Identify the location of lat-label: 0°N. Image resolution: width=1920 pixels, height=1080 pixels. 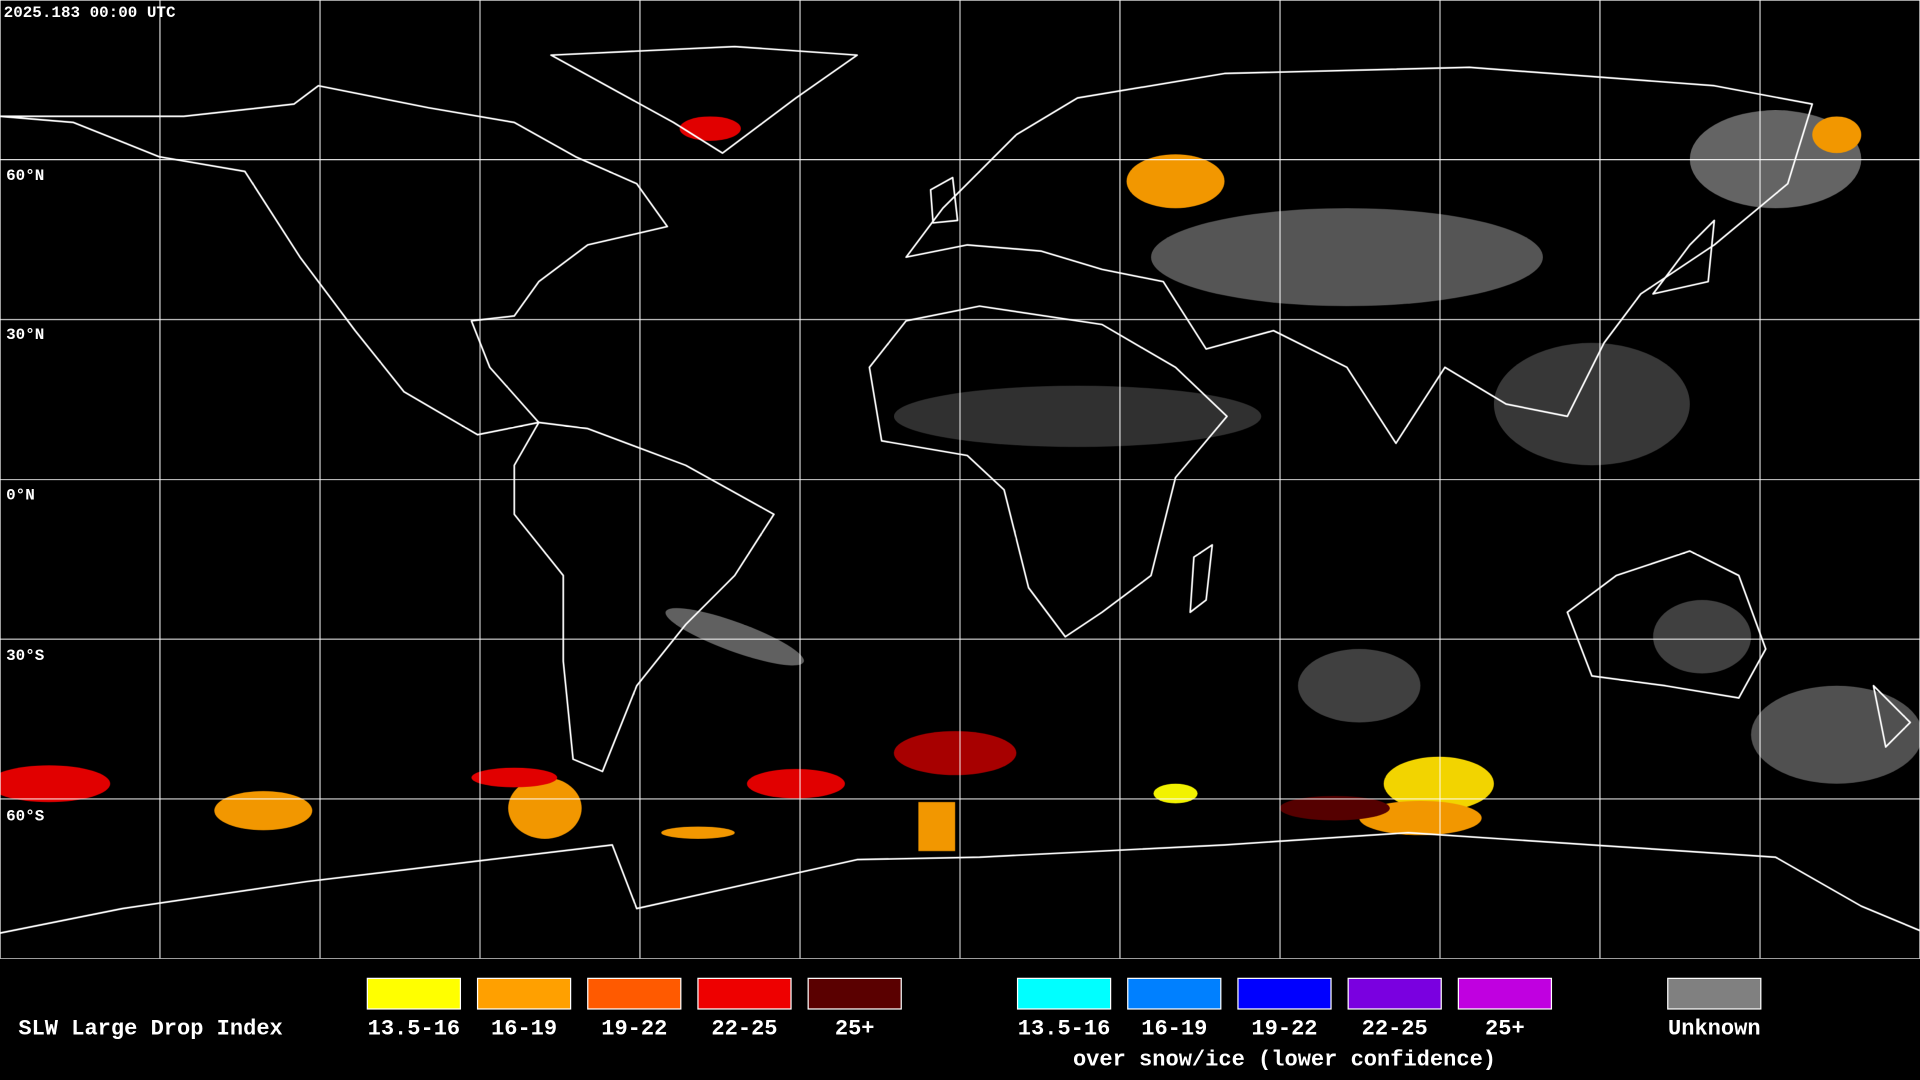
(20, 496).